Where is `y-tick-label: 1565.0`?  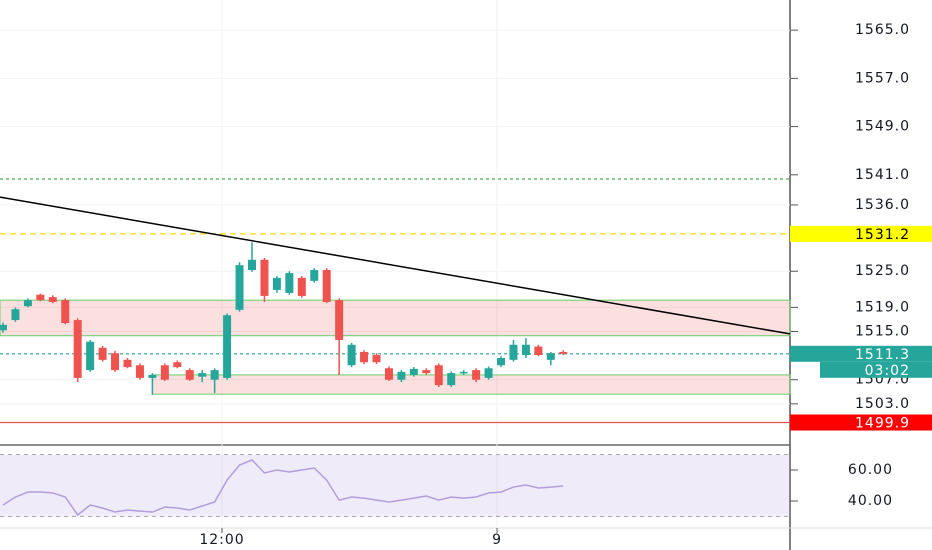
y-tick-label: 1565.0 is located at coordinates (882, 30).